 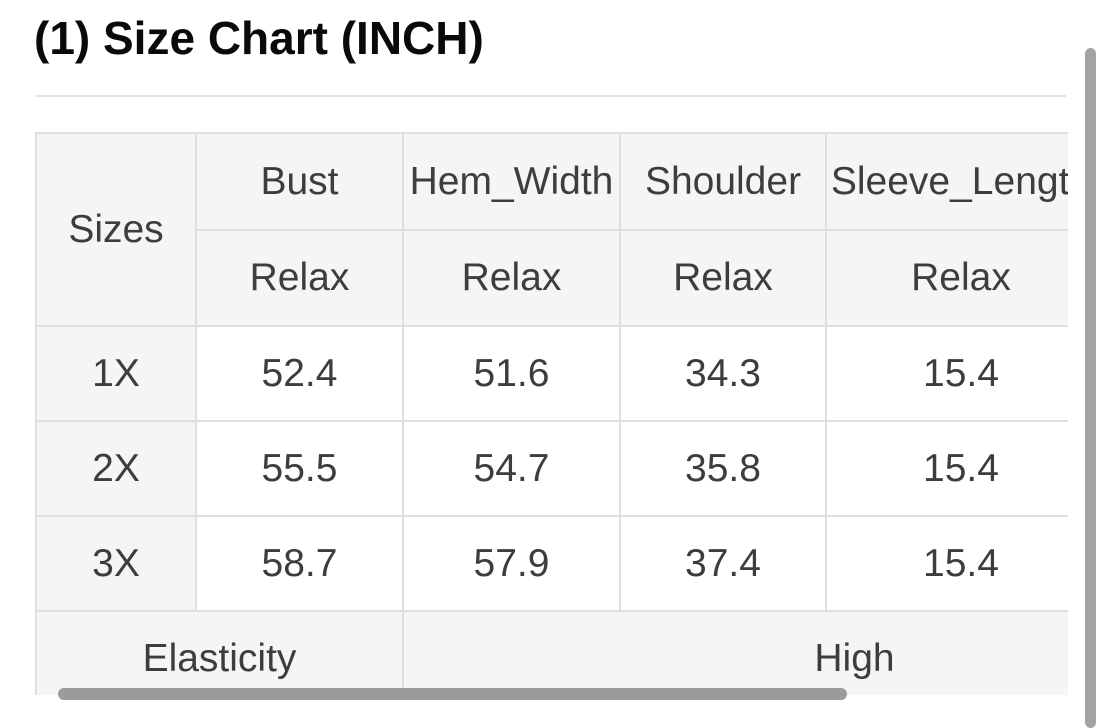 I want to click on table-row-1x: 1X 52.4 51.6 34.3 15.4, so click(x=551, y=373).